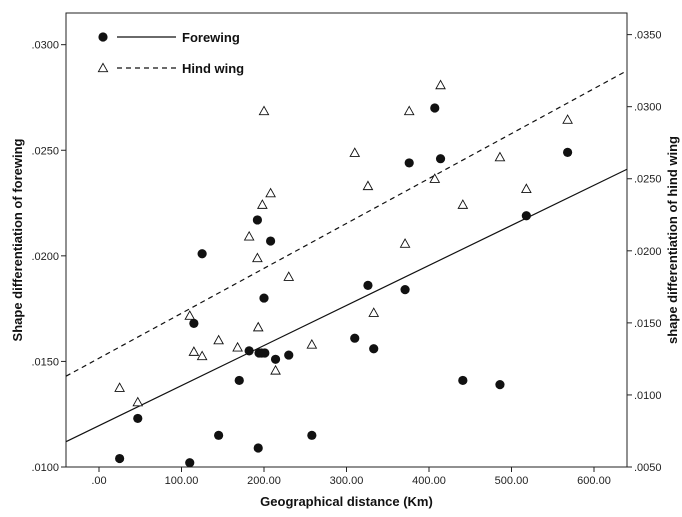 Image resolution: width=682 pixels, height=517 pixels. What do you see at coordinates (45, 362) in the screenshot?
I see `left-y-tick-label: .0150` at bounding box center [45, 362].